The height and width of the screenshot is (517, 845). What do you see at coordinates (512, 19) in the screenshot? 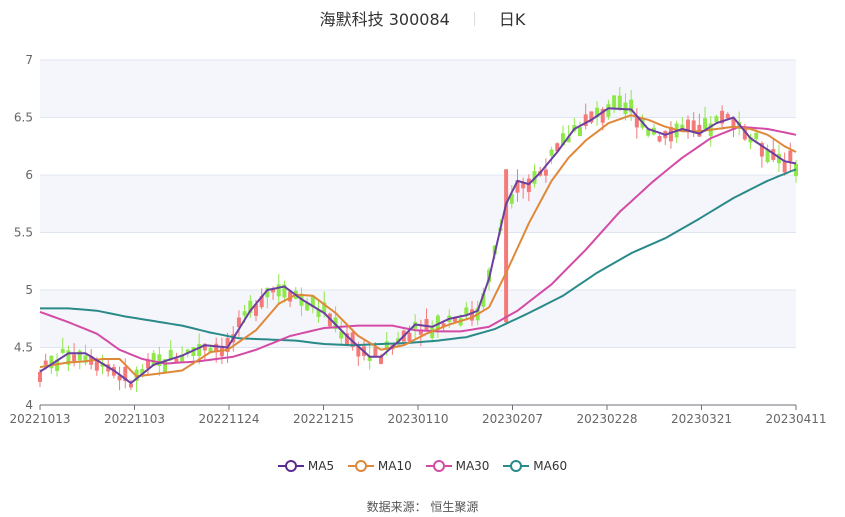
I see `period-label: 日K` at bounding box center [512, 19].